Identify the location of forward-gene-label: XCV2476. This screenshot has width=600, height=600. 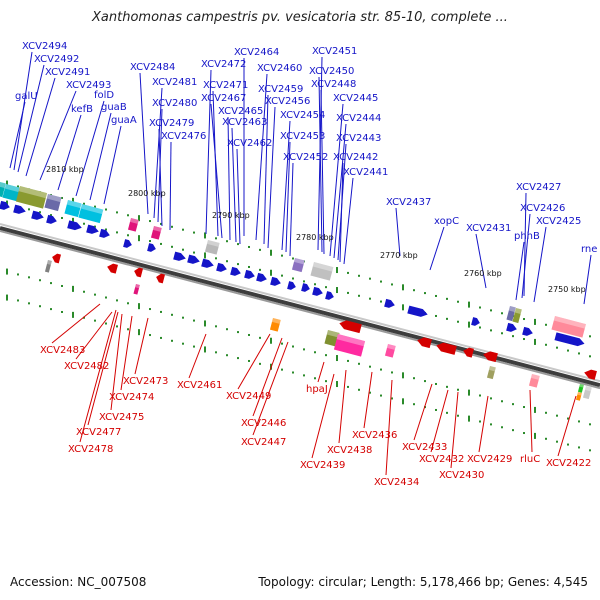
(183, 136).